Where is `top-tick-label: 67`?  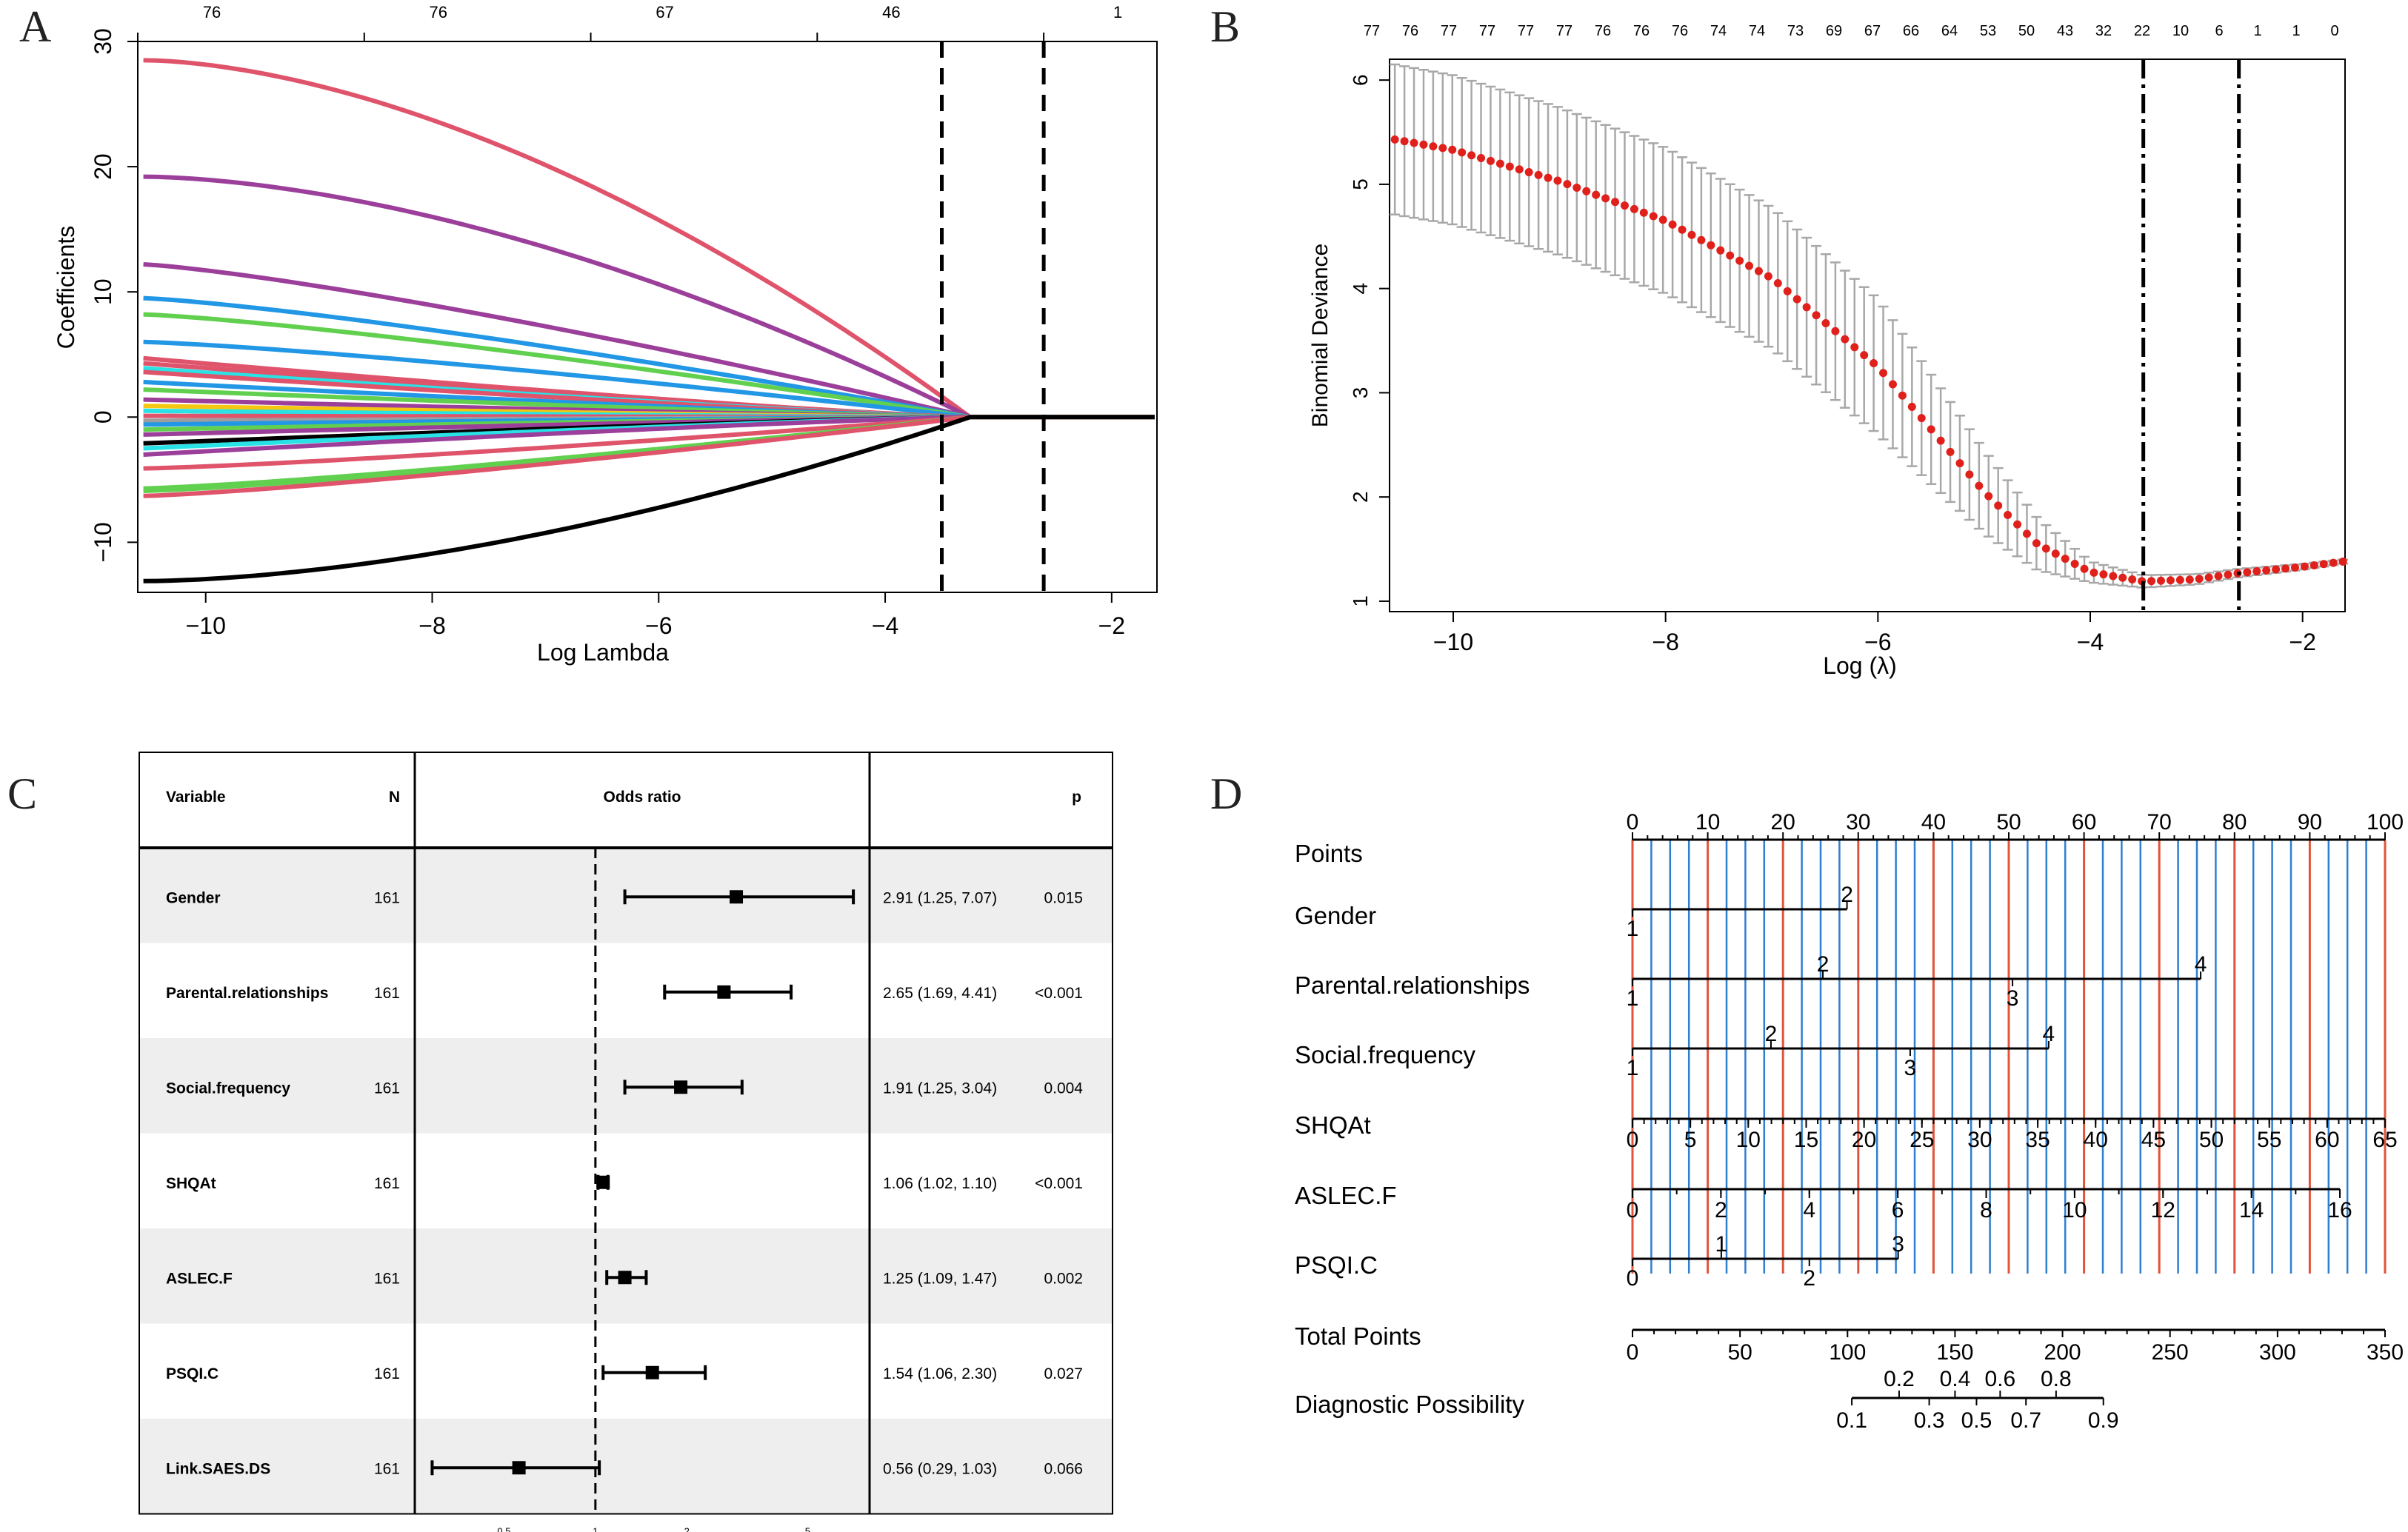 top-tick-label: 67 is located at coordinates (664, 12).